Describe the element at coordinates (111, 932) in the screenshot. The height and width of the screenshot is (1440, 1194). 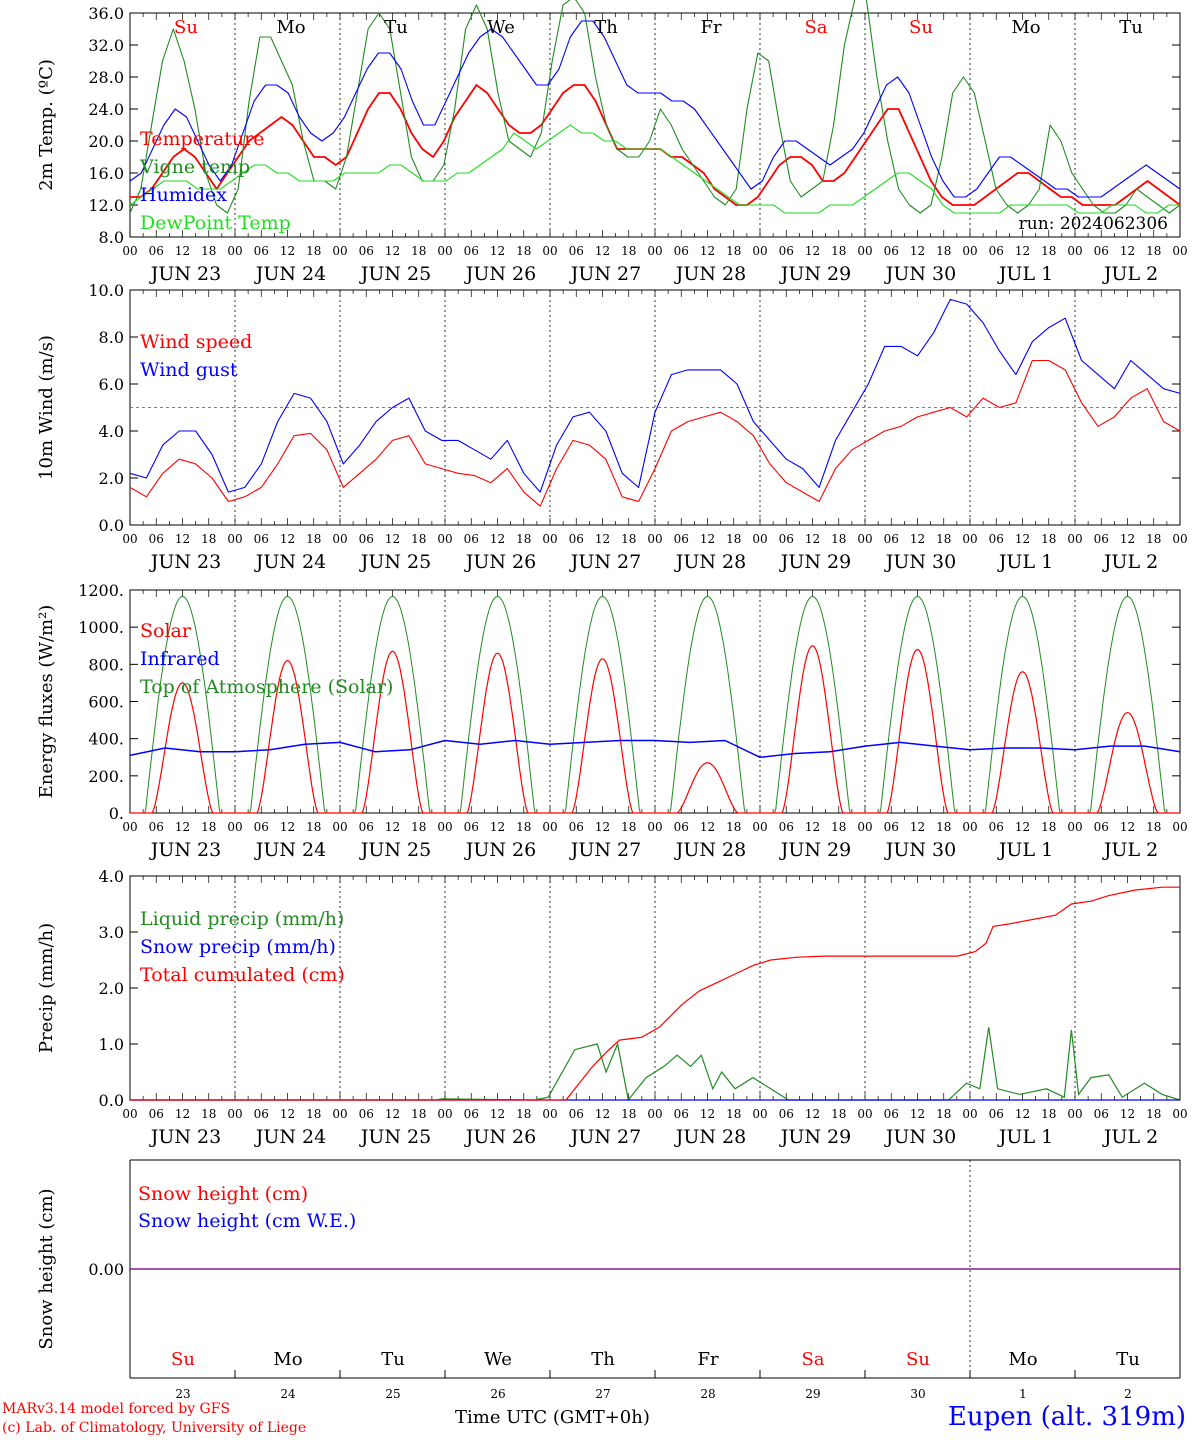
I see `y-tick-label: 3.0` at that location.